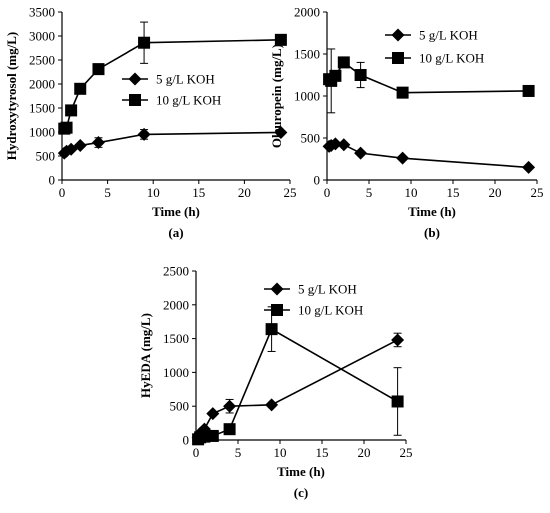 This screenshot has width=550, height=513. I want to click on panel-a-series-5gL, so click(172, 142).